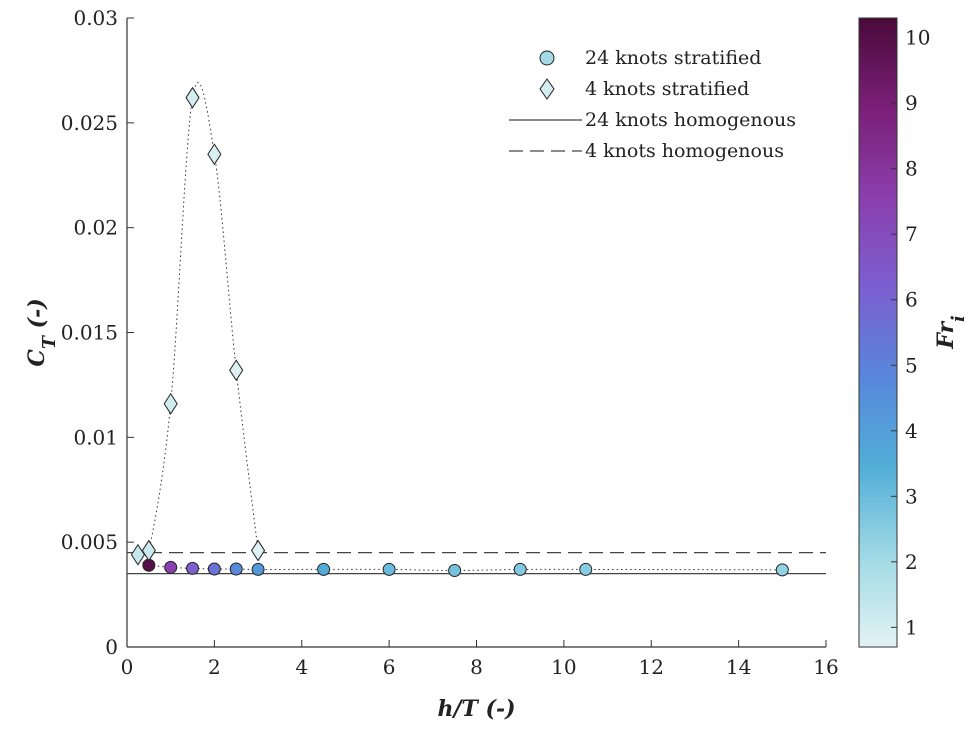 This screenshot has width=970, height=730. What do you see at coordinates (95, 437) in the screenshot?
I see `y-tick-label: 0.01` at bounding box center [95, 437].